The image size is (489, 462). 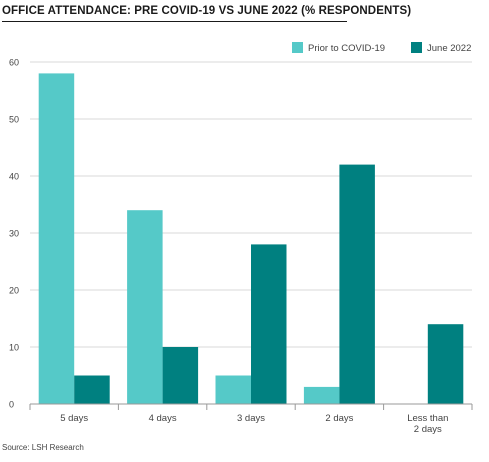 I want to click on x-tick-label: 4 days, so click(x=163, y=418).